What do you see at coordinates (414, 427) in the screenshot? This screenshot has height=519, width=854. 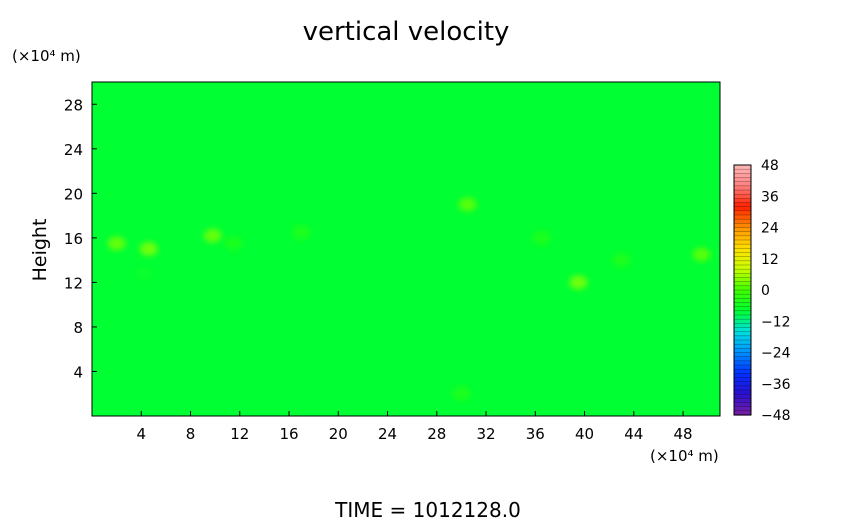 I see `x-axis-ticks: 4 8 12 16 20 24 28 32 36 40 44 48` at bounding box center [414, 427].